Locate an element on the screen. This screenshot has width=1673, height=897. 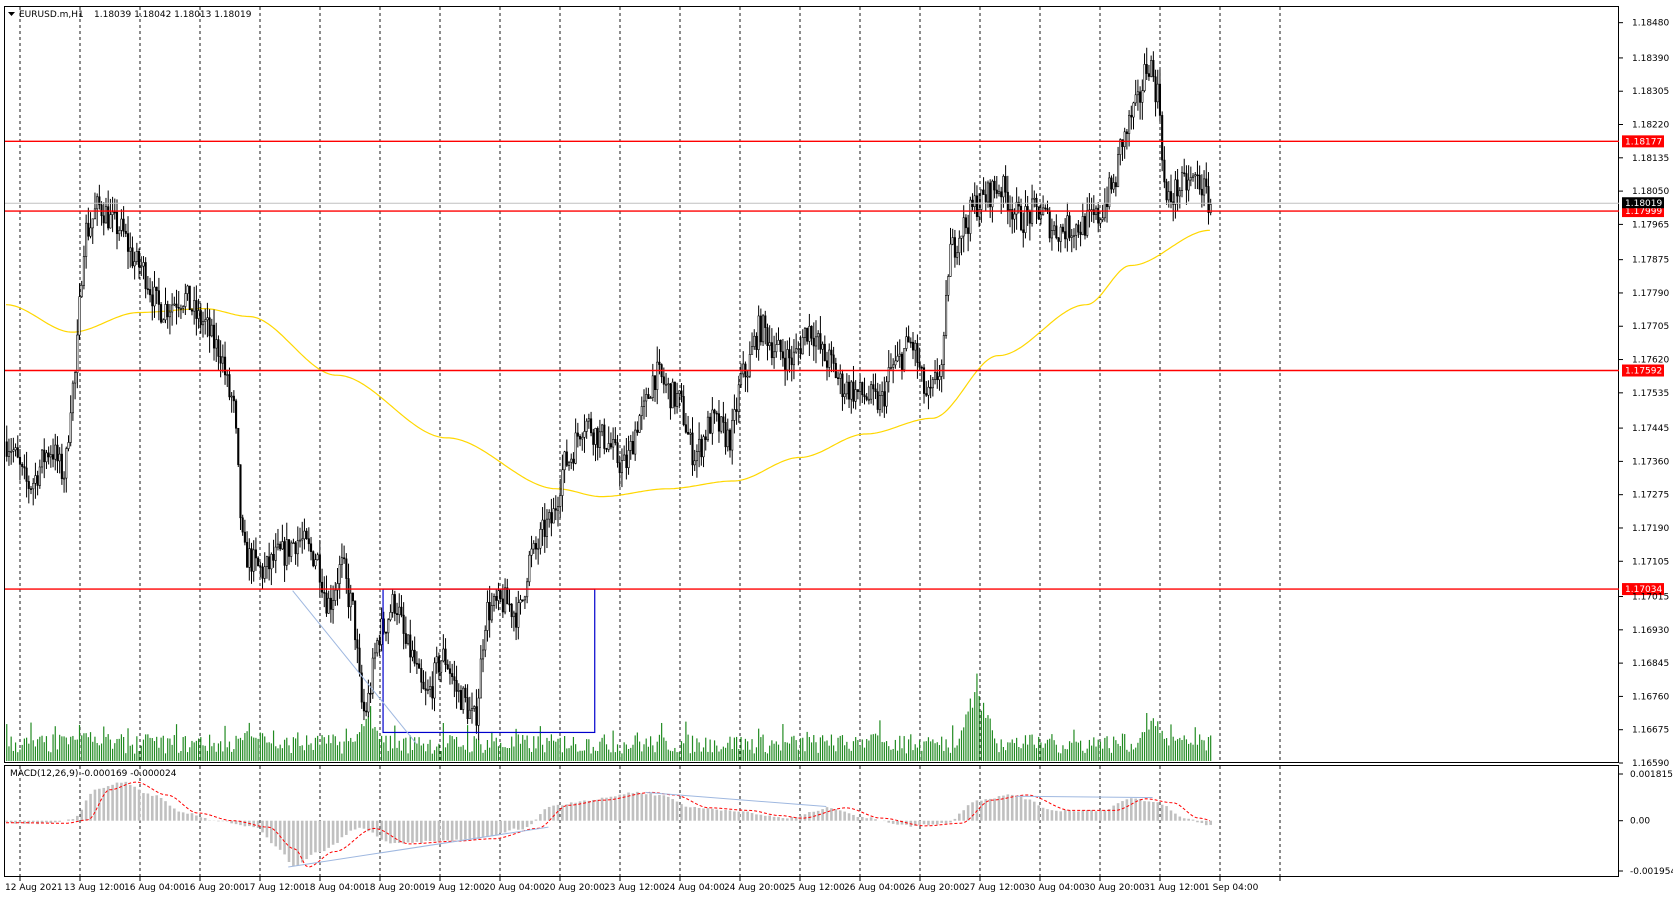
ohlc-values: 1.18039 1.18042 1.18013 1.18019 is located at coordinates (173, 15).